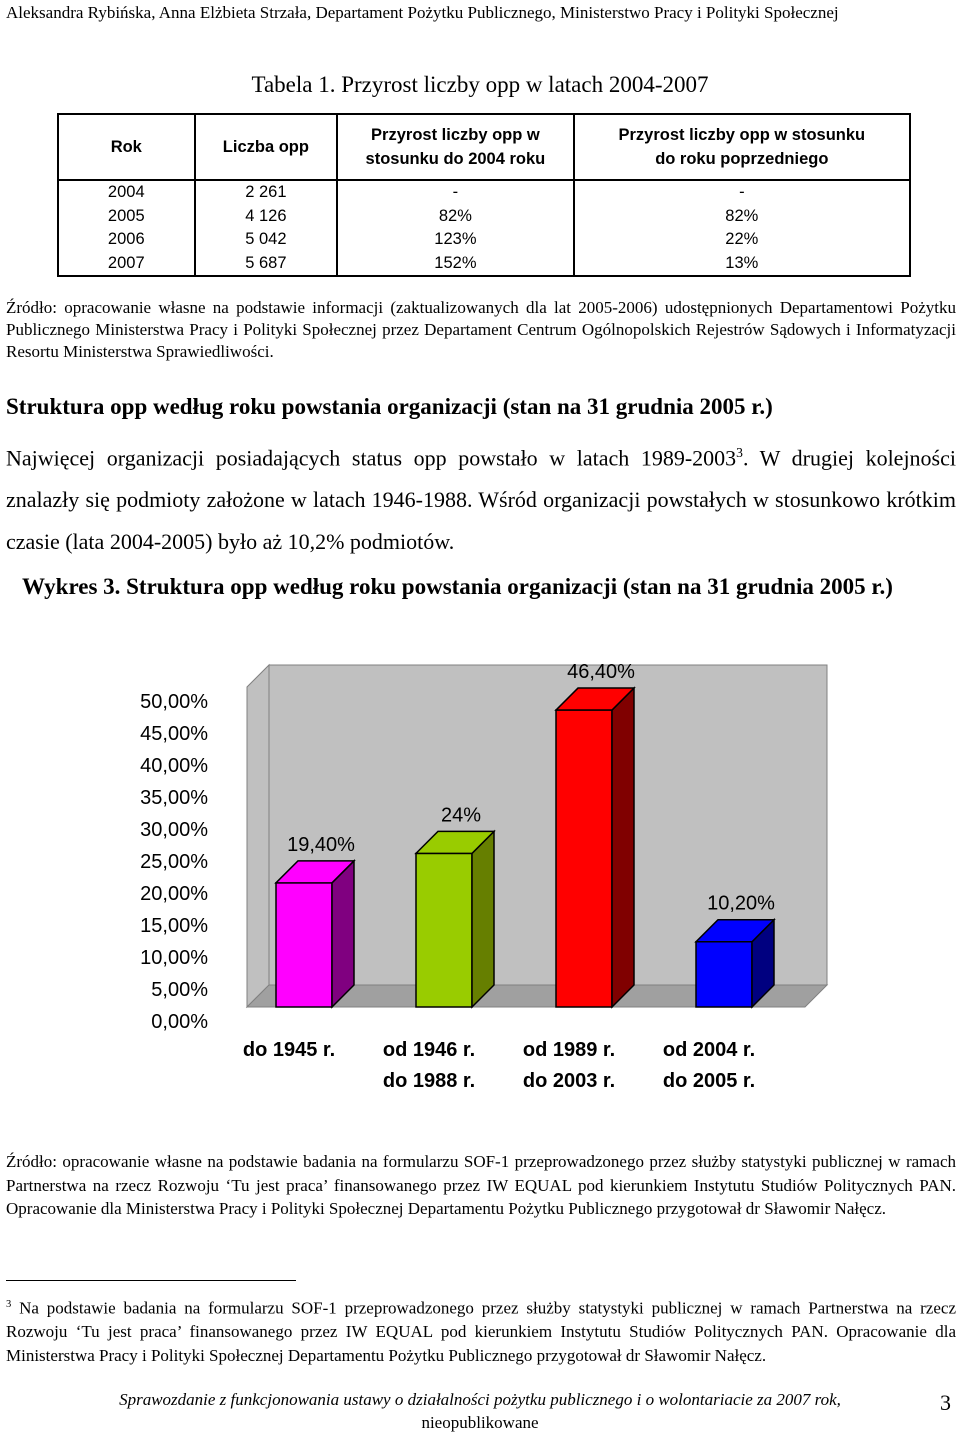 The image size is (960, 1434). What do you see at coordinates (321, 845) in the screenshot?
I see `data-label-0: 19,40%` at bounding box center [321, 845].